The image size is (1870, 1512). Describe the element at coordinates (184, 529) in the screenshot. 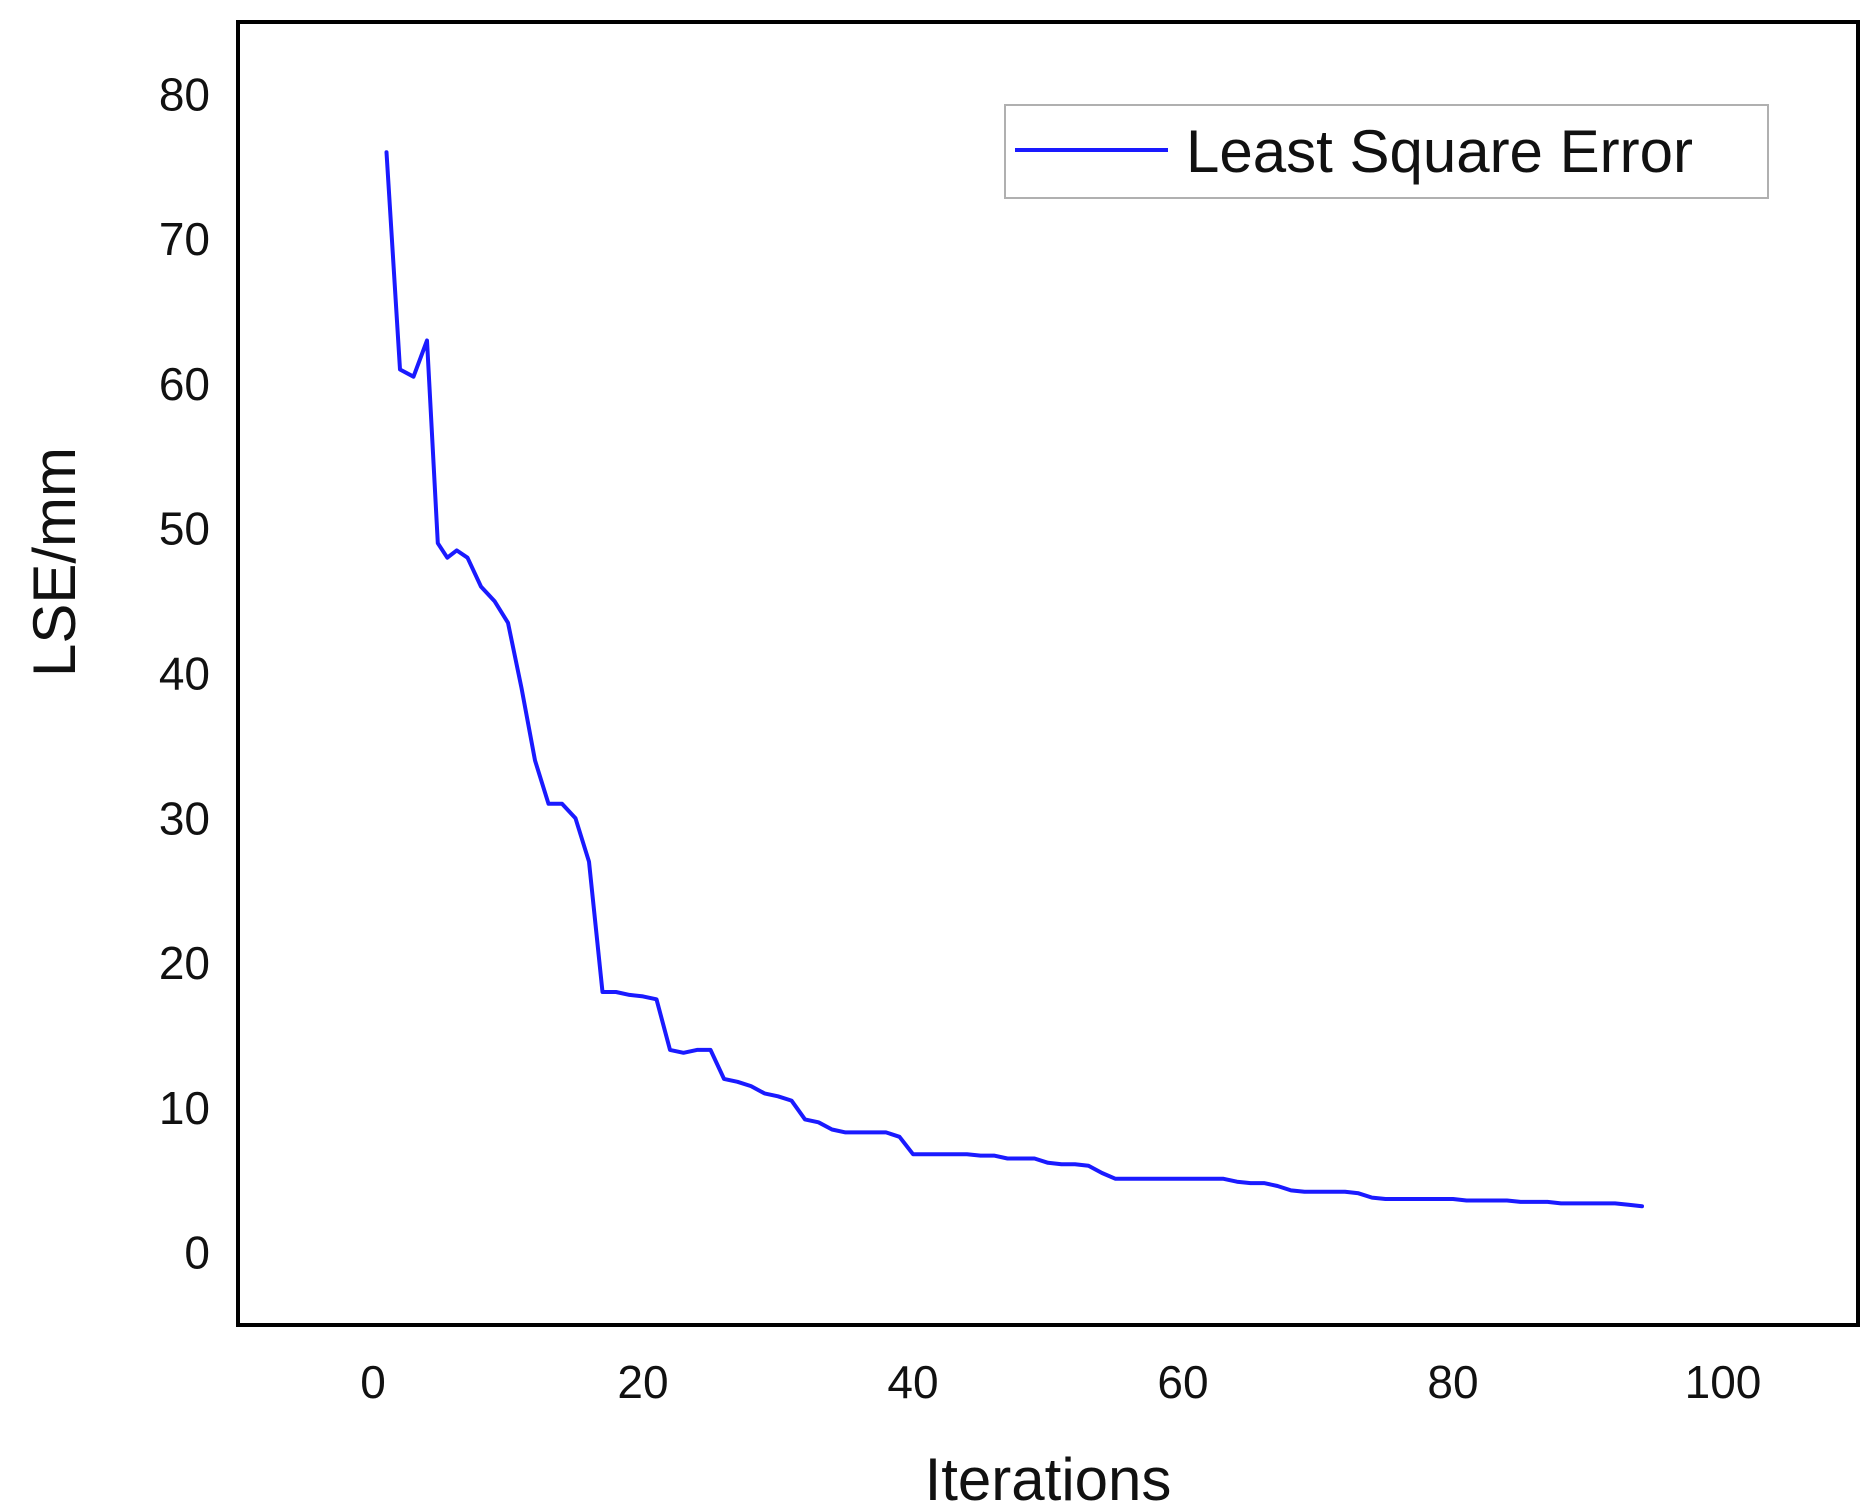

I see `y-tick-label: 50` at that location.